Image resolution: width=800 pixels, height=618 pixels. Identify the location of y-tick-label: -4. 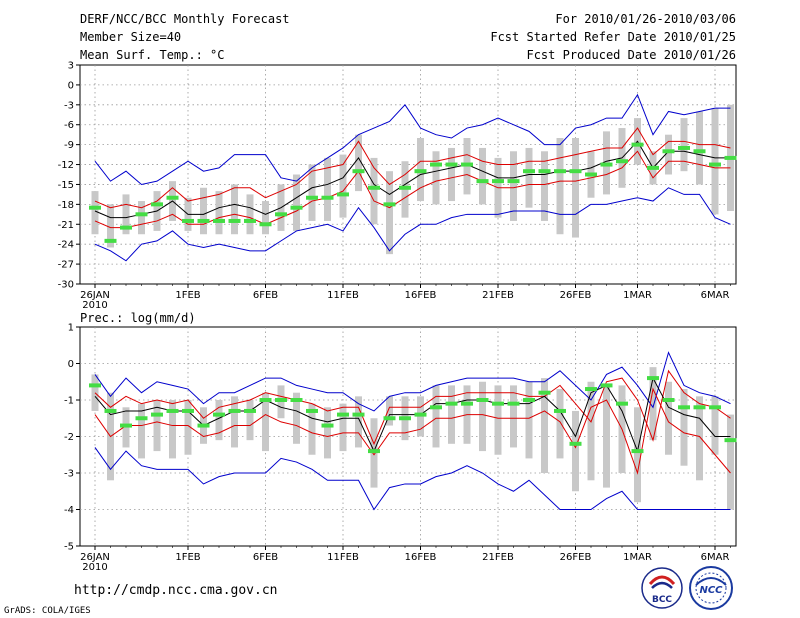
(69, 510).